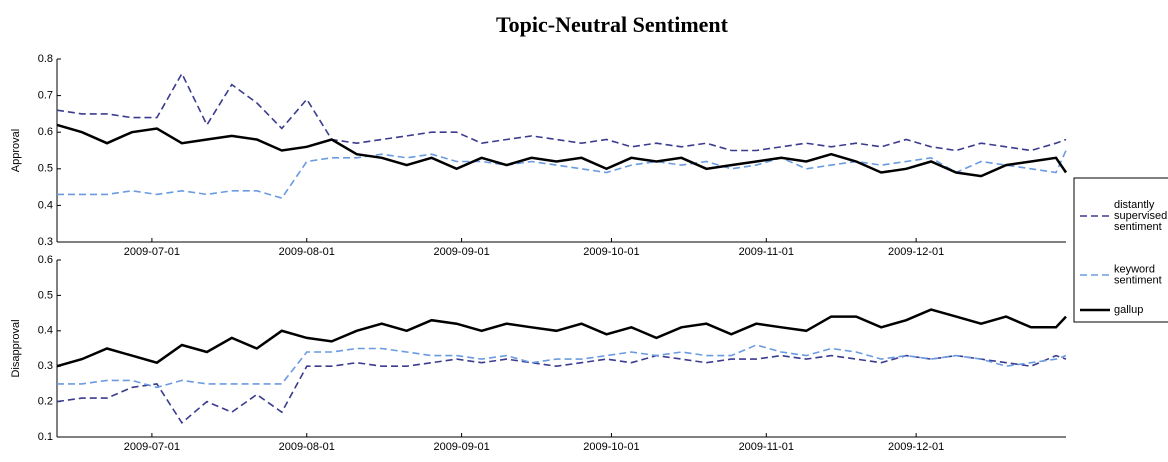 This screenshot has height=462, width=1168. I want to click on legend-label: gallup, so click(1128, 310).